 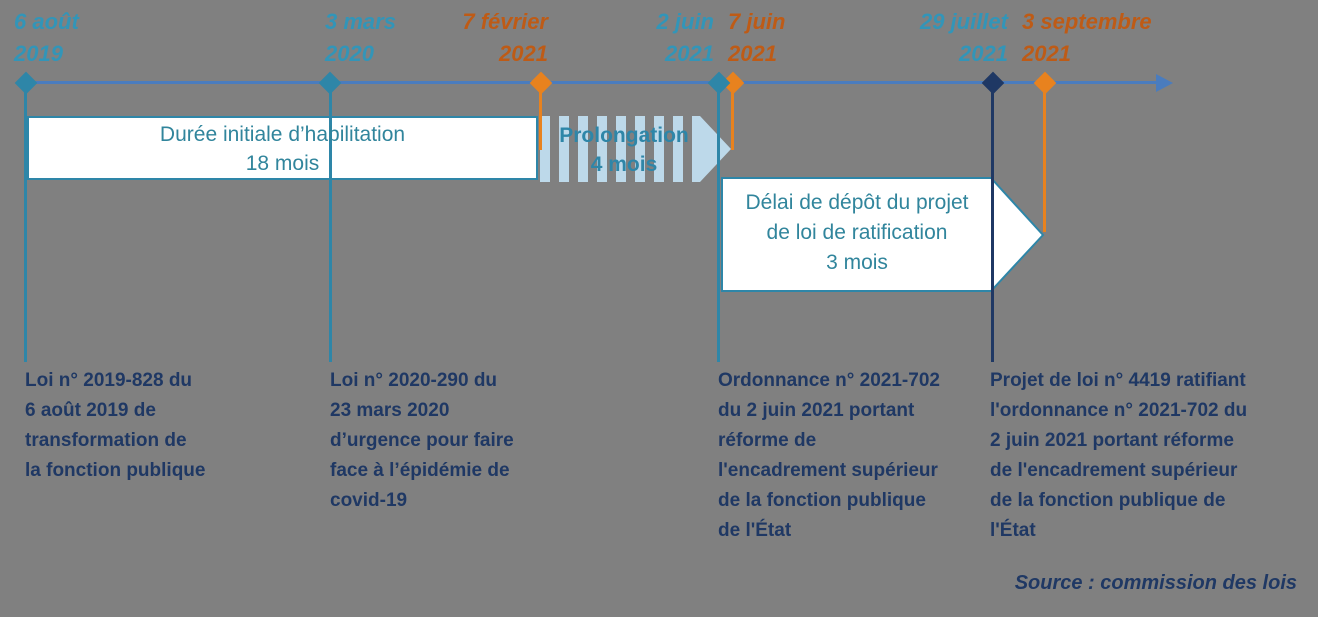 I want to click on prolongation-arrowhead-icon, so click(x=715, y=149).